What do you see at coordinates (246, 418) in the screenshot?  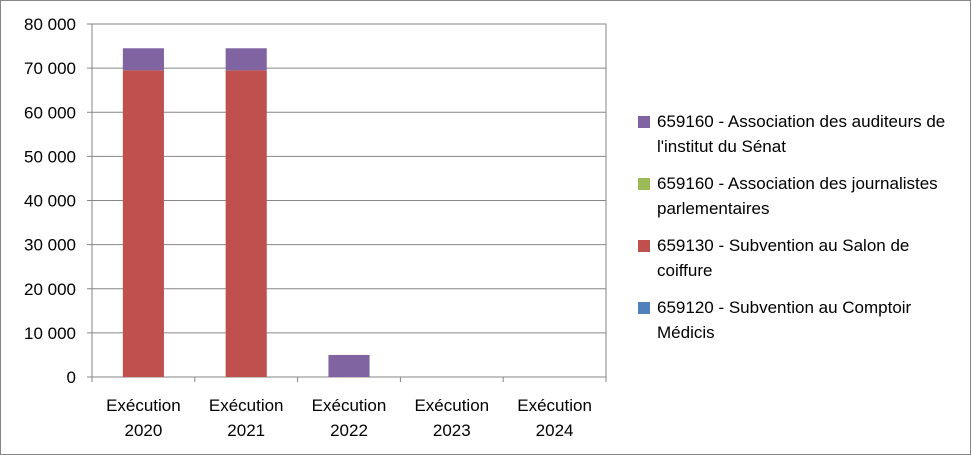 I see `x-tick-label: Exécution 2021` at bounding box center [246, 418].